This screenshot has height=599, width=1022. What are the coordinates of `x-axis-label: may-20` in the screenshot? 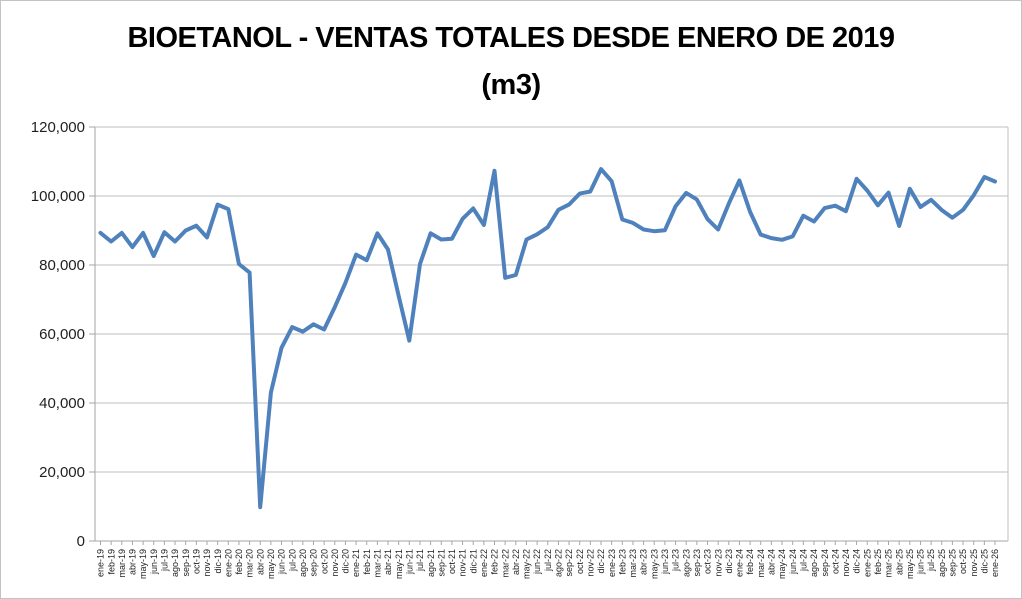 It's located at (271, 564).